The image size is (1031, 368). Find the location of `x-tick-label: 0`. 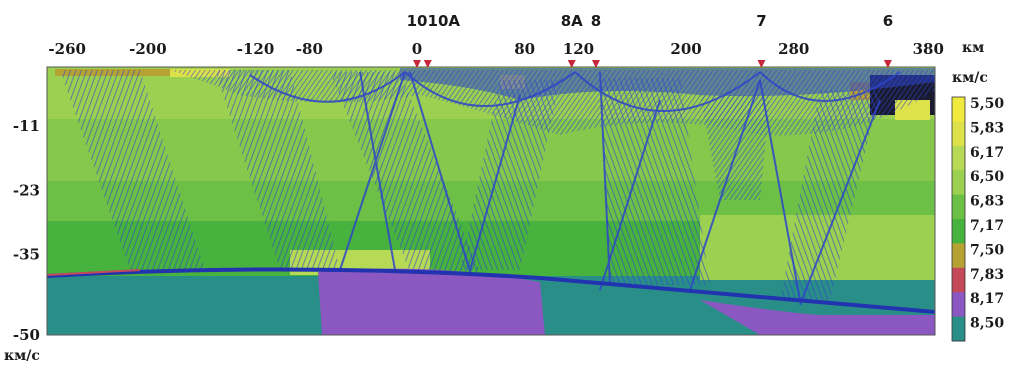

x-tick-label: 0 is located at coordinates (417, 49).